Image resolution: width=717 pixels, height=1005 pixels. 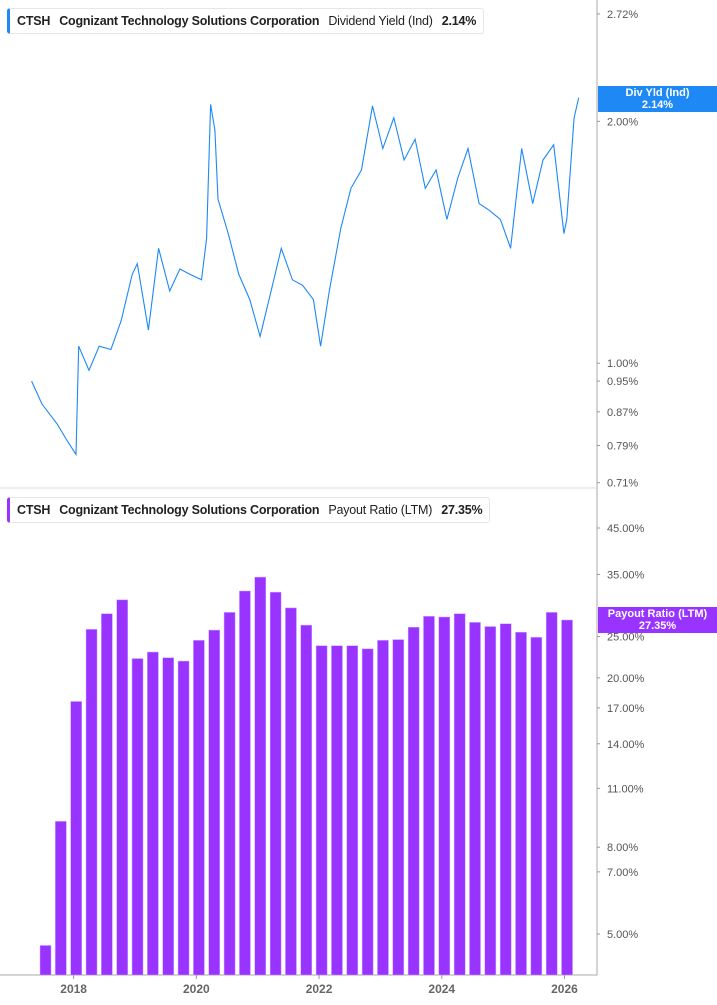 I want to click on legend-value: 27.35%, so click(x=462, y=510).